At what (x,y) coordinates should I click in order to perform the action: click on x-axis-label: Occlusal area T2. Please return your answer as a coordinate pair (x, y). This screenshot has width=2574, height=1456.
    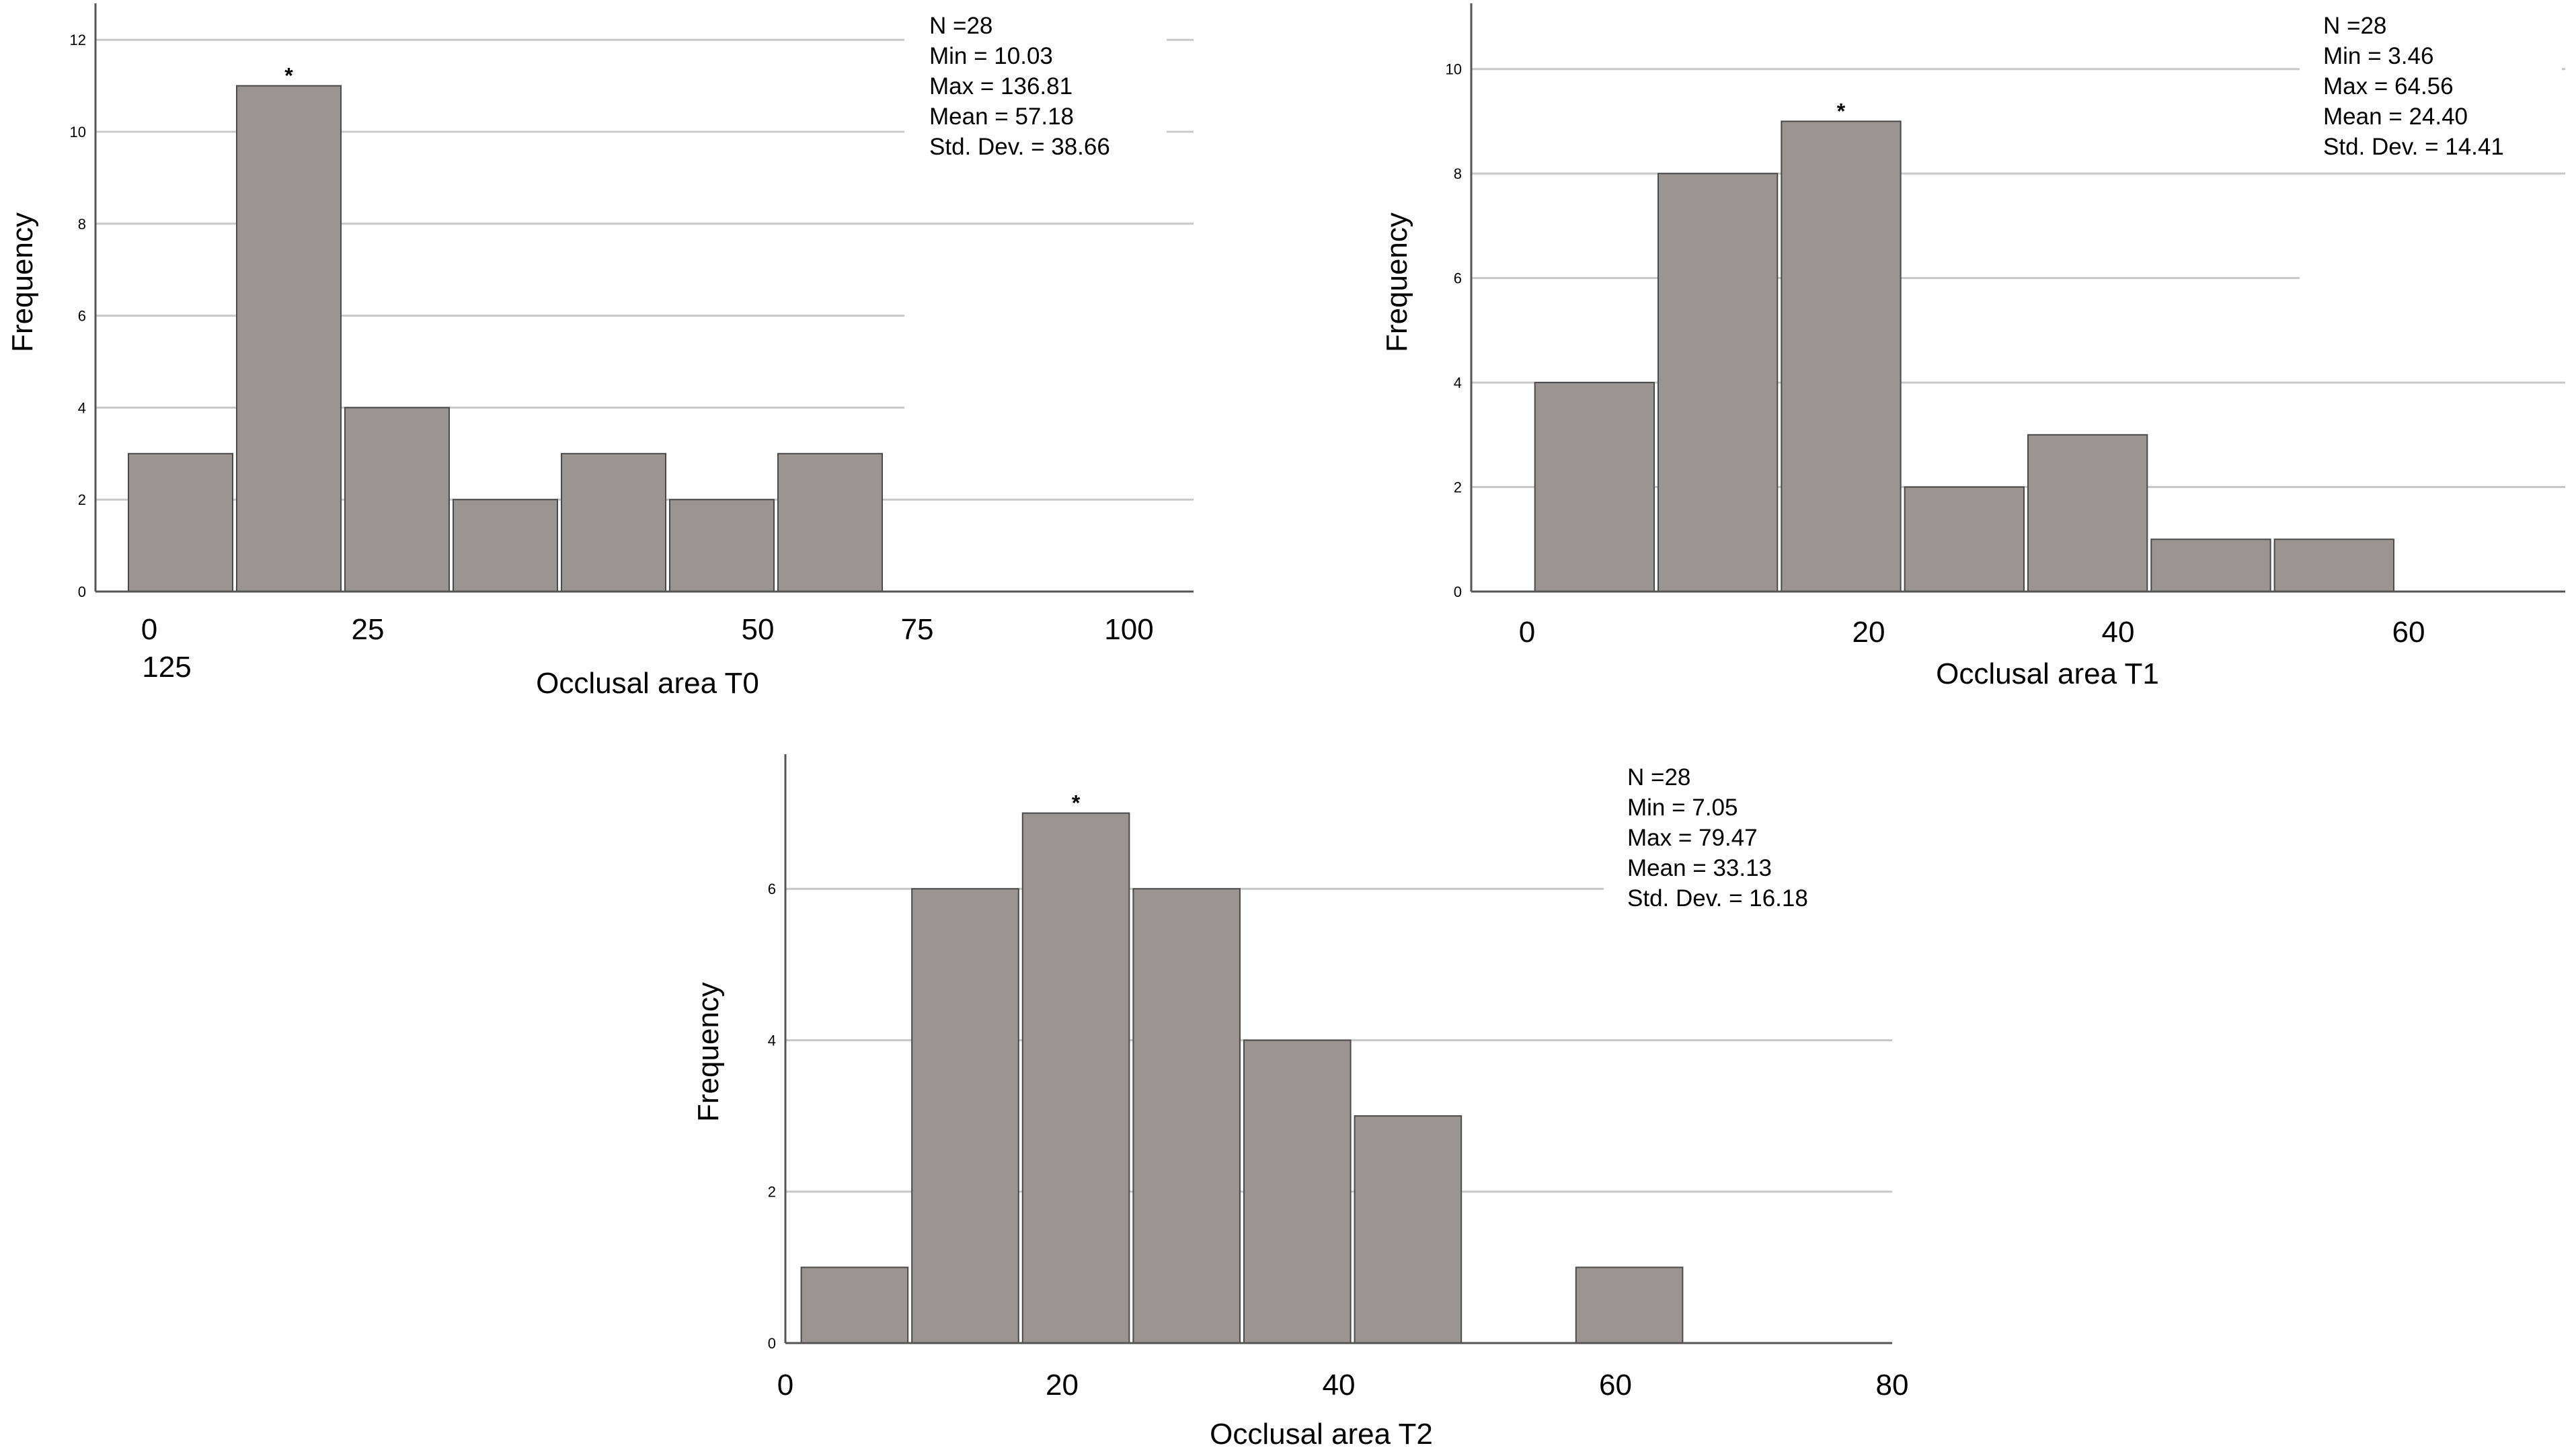
    Looking at the image, I should click on (1321, 1435).